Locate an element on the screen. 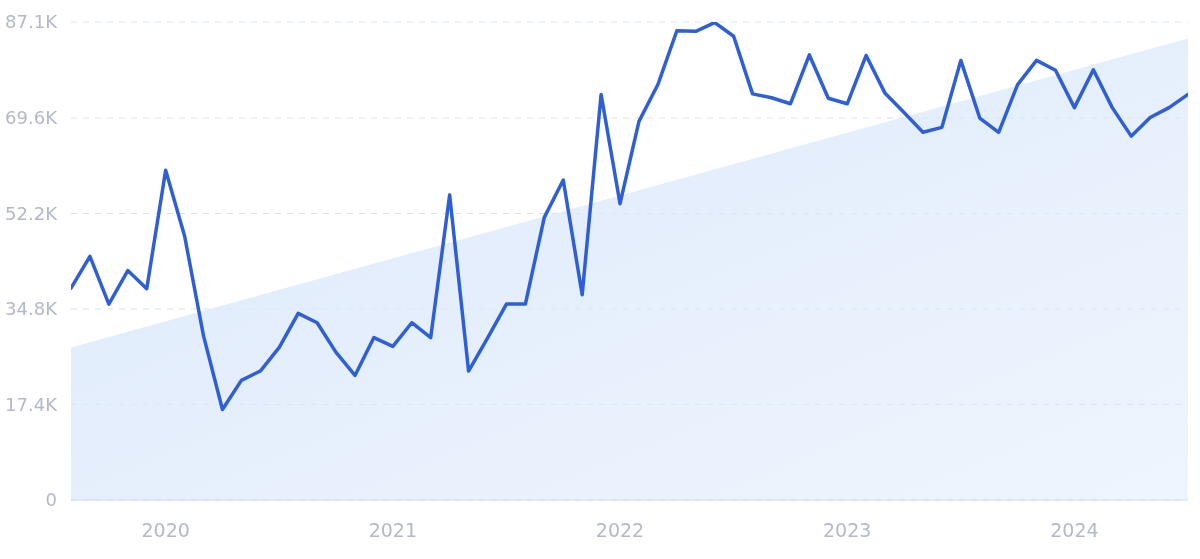 The image size is (1200, 559). y-tick-label: 87.1K is located at coordinates (32, 22).